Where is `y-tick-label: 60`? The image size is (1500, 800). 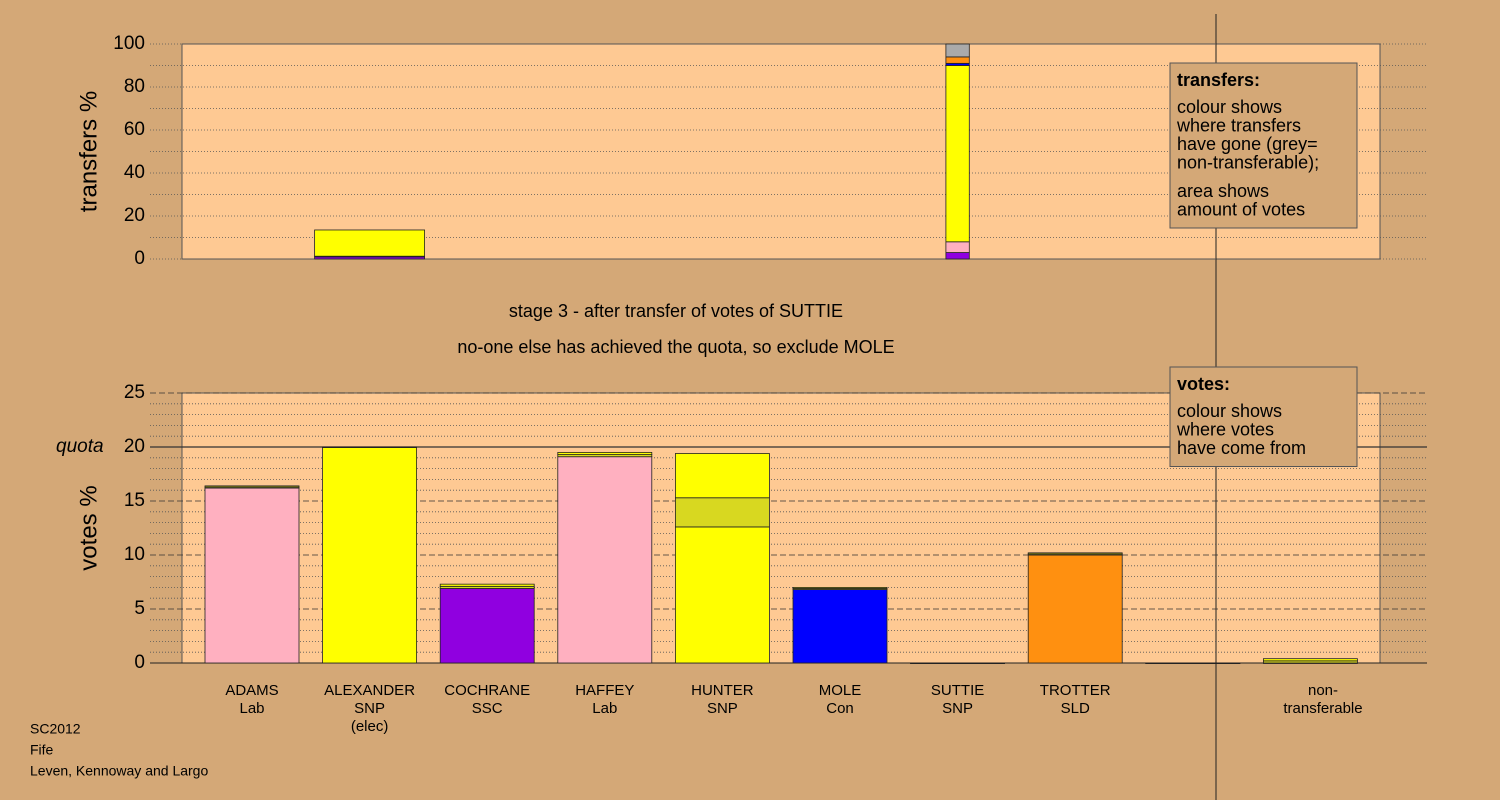
y-tick-label: 60 is located at coordinates (134, 129).